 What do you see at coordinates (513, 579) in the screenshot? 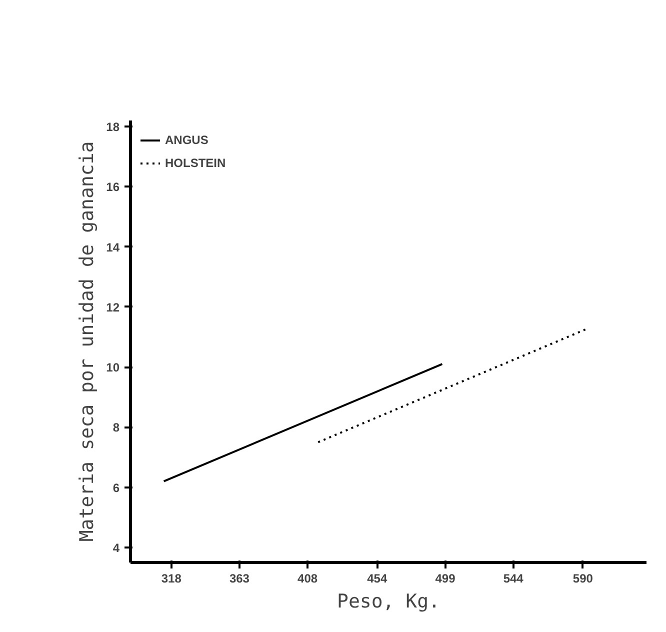
I see `x-tick-label: 544` at bounding box center [513, 579].